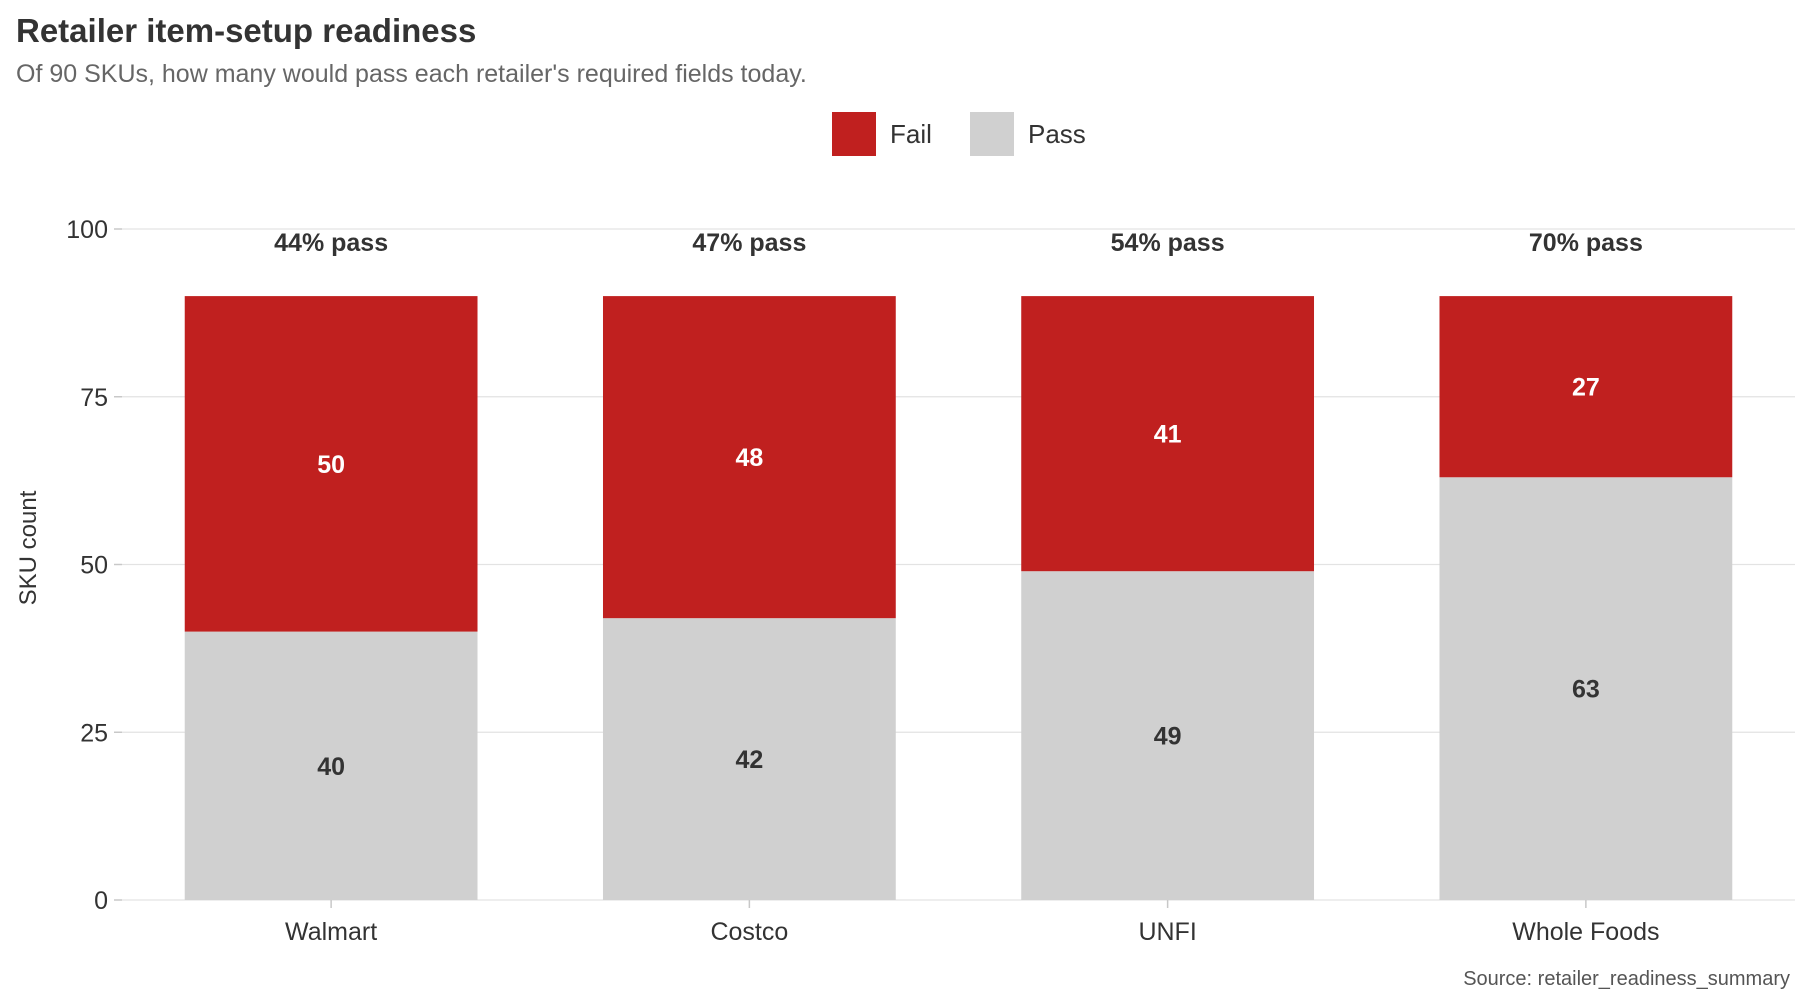  What do you see at coordinates (1168, 243) in the screenshot?
I see `pass-percent-label: 54% pass` at bounding box center [1168, 243].